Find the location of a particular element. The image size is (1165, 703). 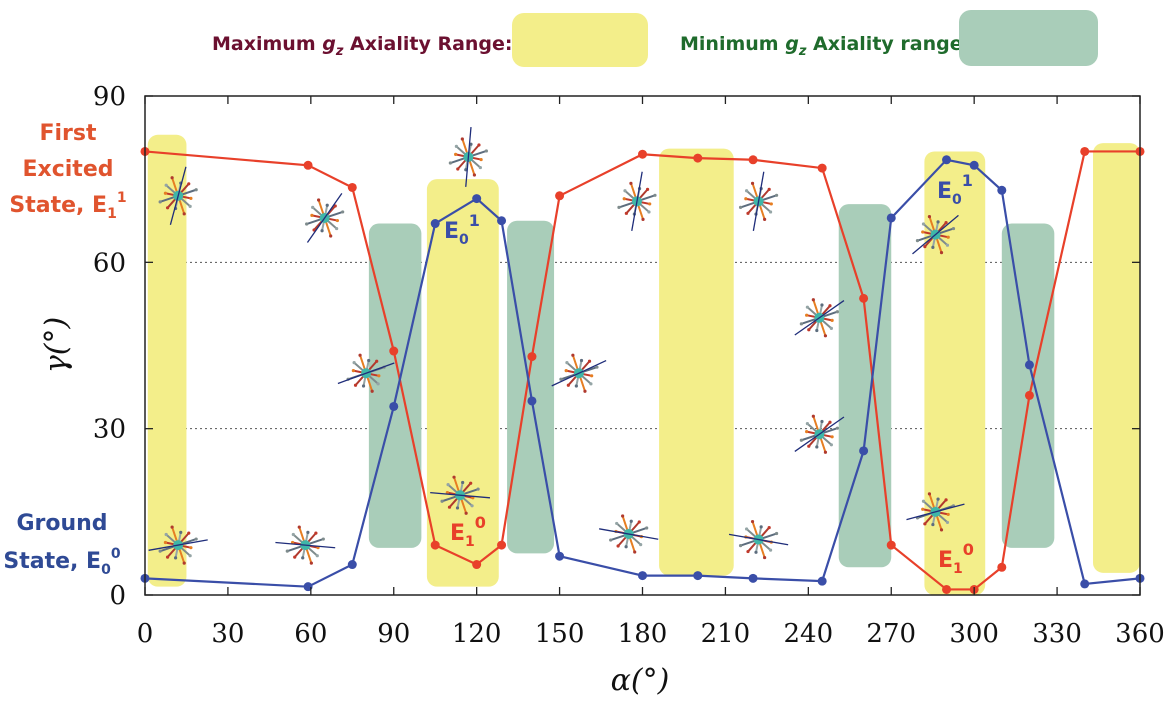

x-tick-label: 210 is located at coordinates (726, 634).